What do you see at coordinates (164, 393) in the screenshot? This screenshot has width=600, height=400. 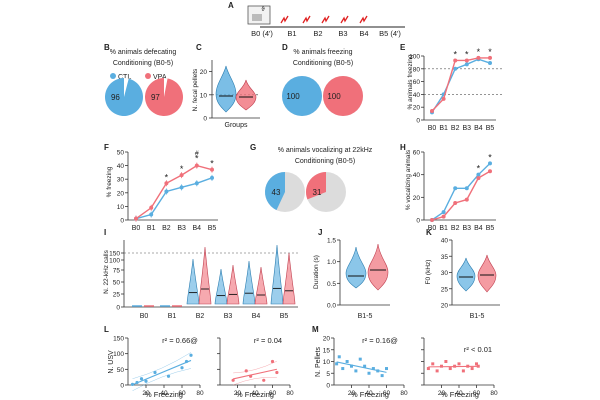 I see `l1-xtick-label: 40` at bounding box center [164, 393].